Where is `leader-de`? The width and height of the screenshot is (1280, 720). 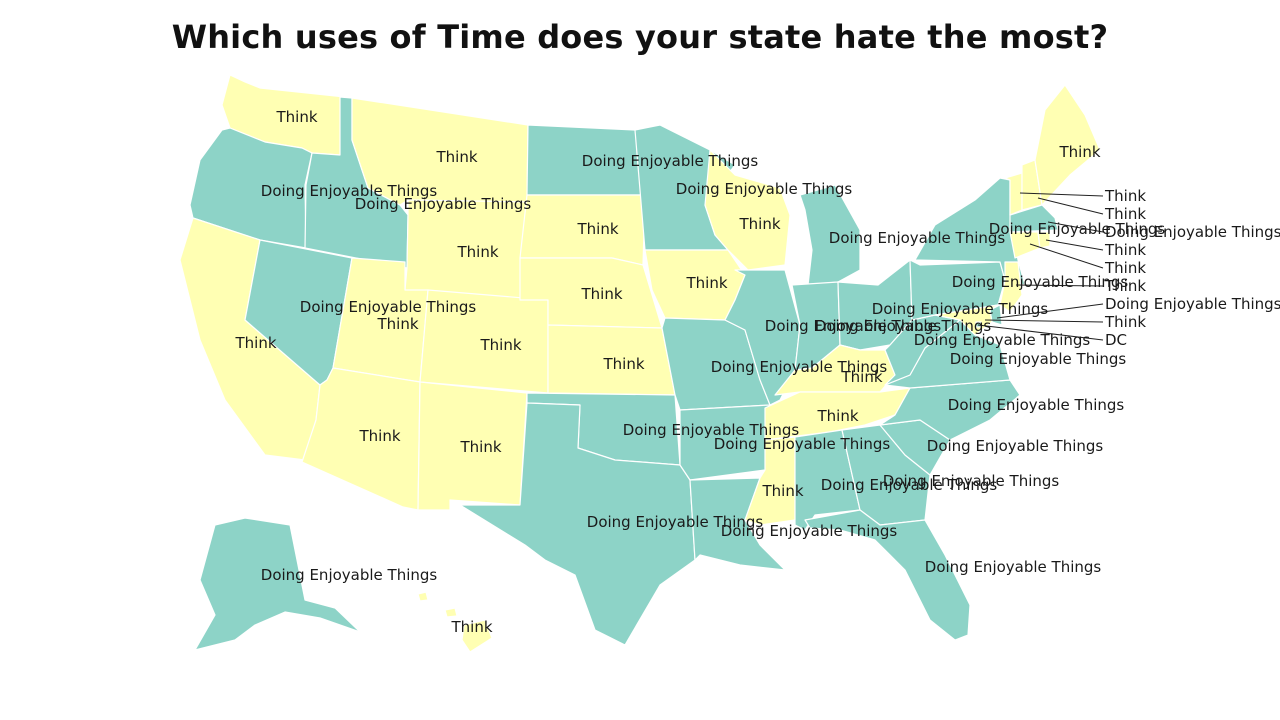
leader-de is located at coordinates (1050, 311).